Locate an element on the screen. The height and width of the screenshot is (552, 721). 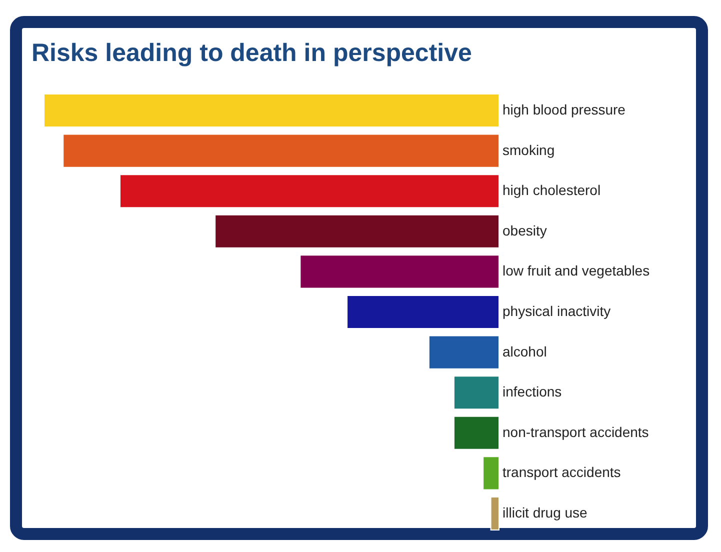
y-tick-label: smoking is located at coordinates (528, 150).